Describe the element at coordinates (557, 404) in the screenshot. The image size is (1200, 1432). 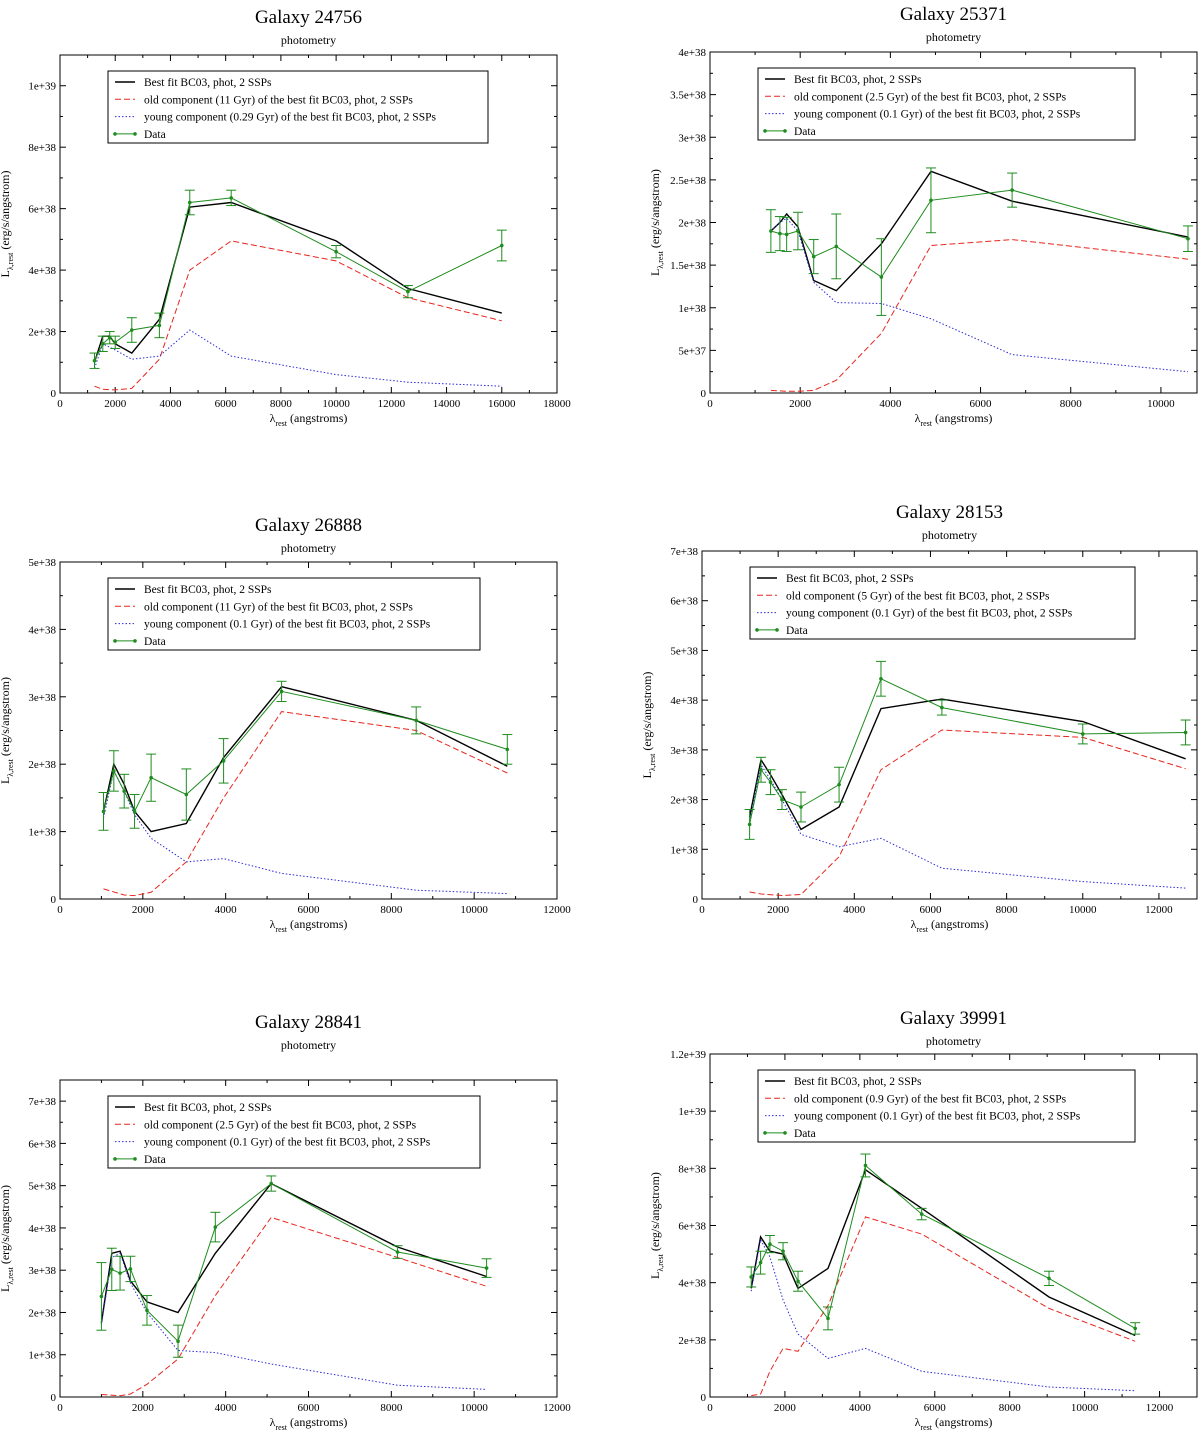
I see `x-tick-label: 18000` at that location.